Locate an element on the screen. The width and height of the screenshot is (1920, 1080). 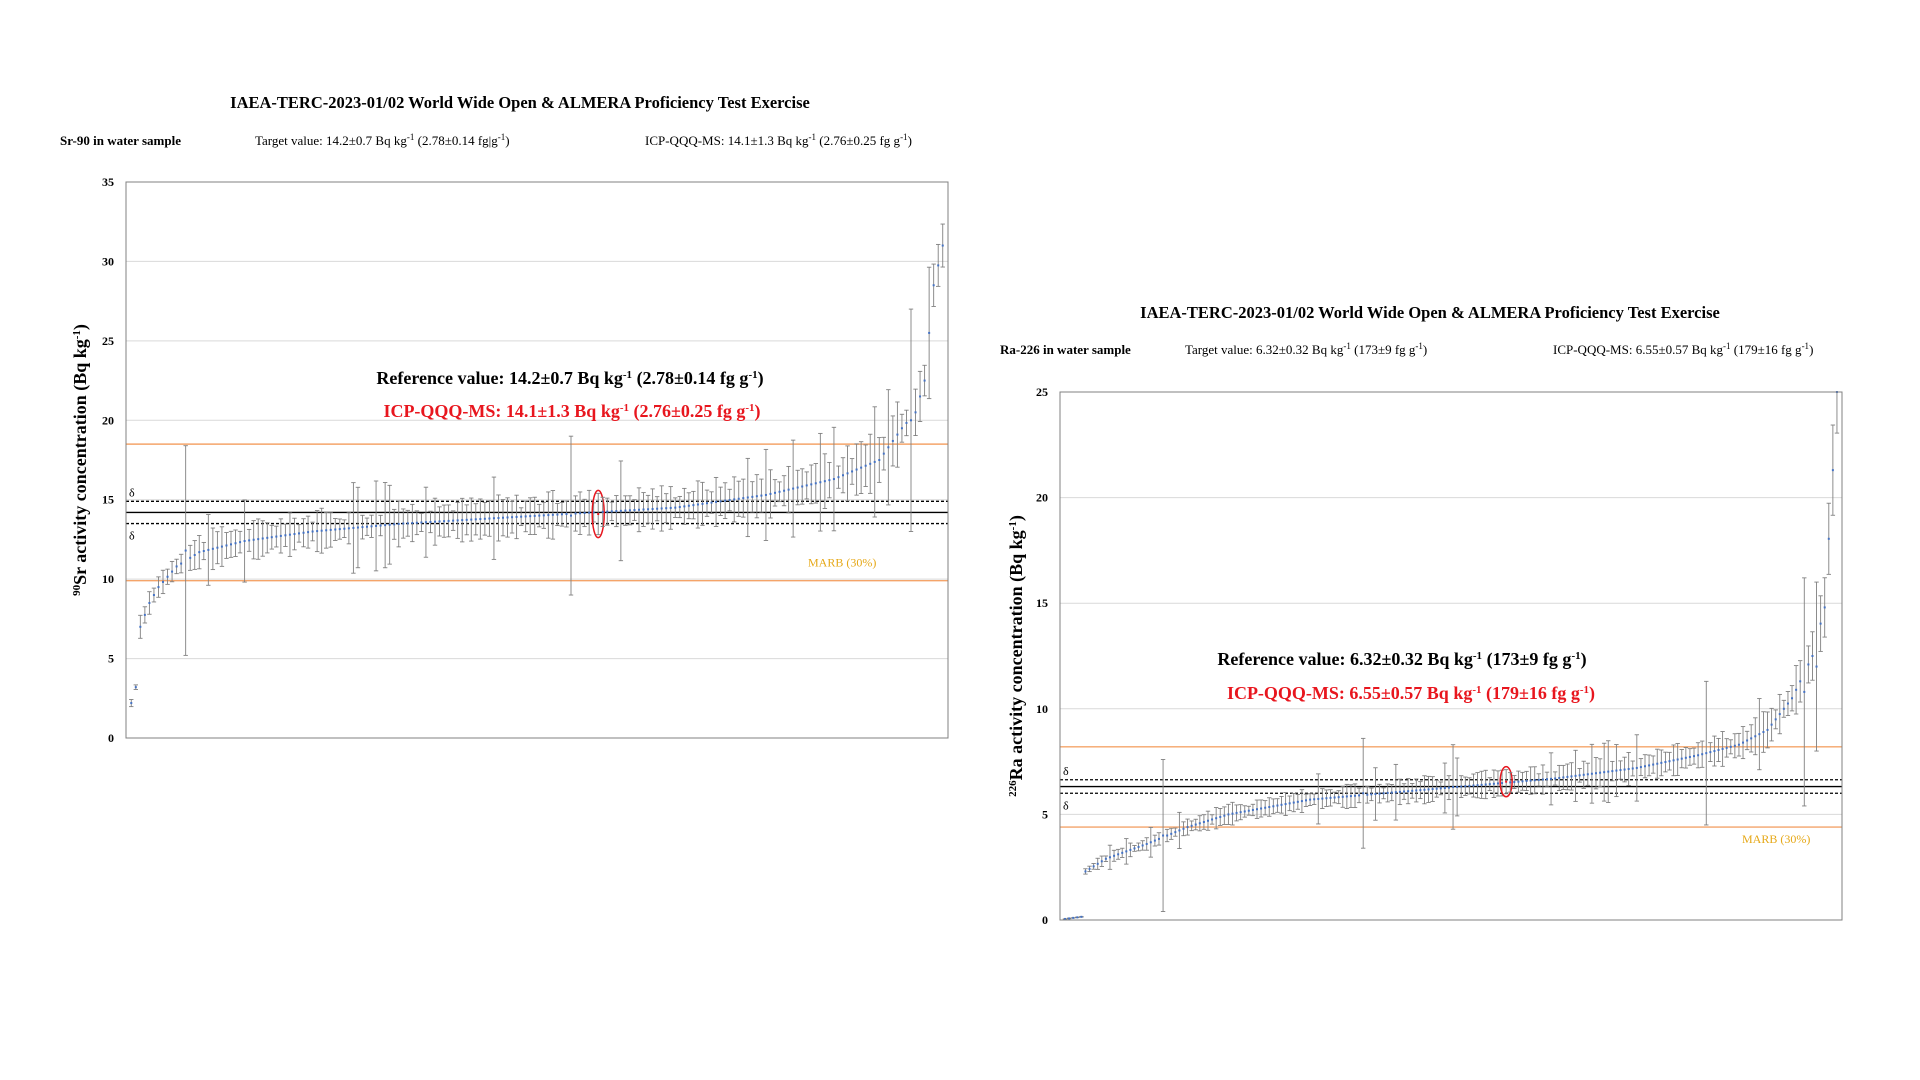
y-tick-label: 25 is located at coordinates (1042, 392).